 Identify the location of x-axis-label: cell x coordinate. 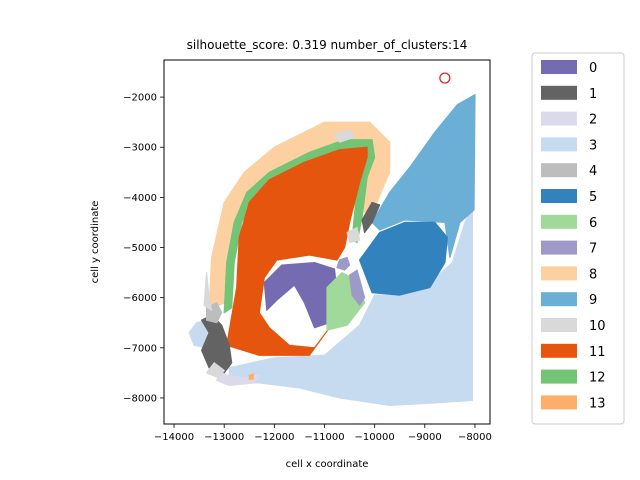
(327, 464).